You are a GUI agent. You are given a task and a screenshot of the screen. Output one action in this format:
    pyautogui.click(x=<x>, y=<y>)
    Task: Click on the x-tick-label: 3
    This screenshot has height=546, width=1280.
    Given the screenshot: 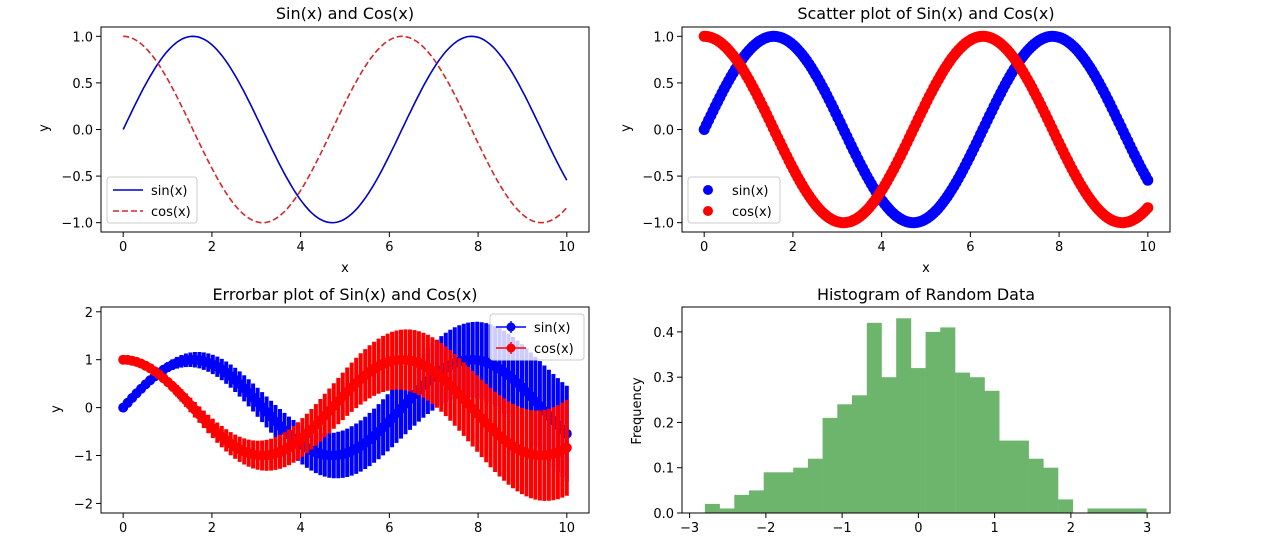 What is the action you would take?
    pyautogui.click(x=1147, y=528)
    